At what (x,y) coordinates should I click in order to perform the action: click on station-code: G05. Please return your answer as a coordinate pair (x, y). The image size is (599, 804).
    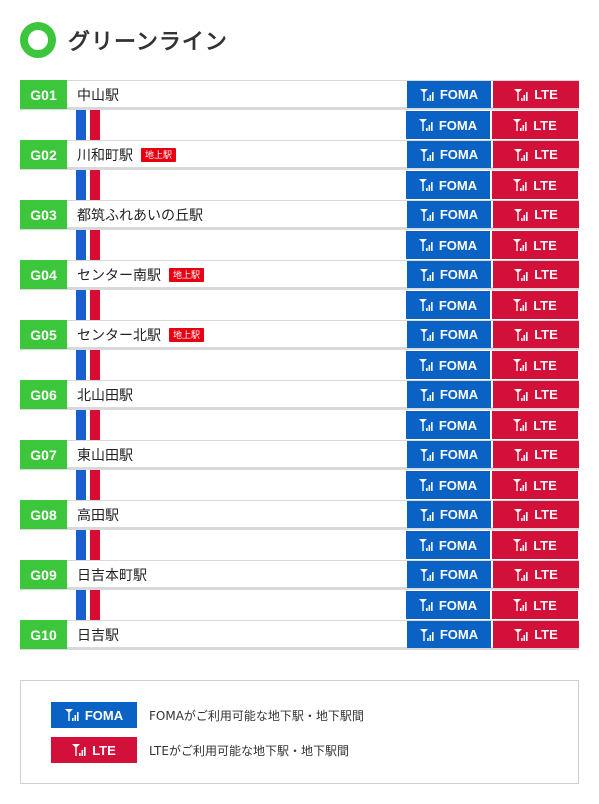
    Looking at the image, I should click on (43, 334).